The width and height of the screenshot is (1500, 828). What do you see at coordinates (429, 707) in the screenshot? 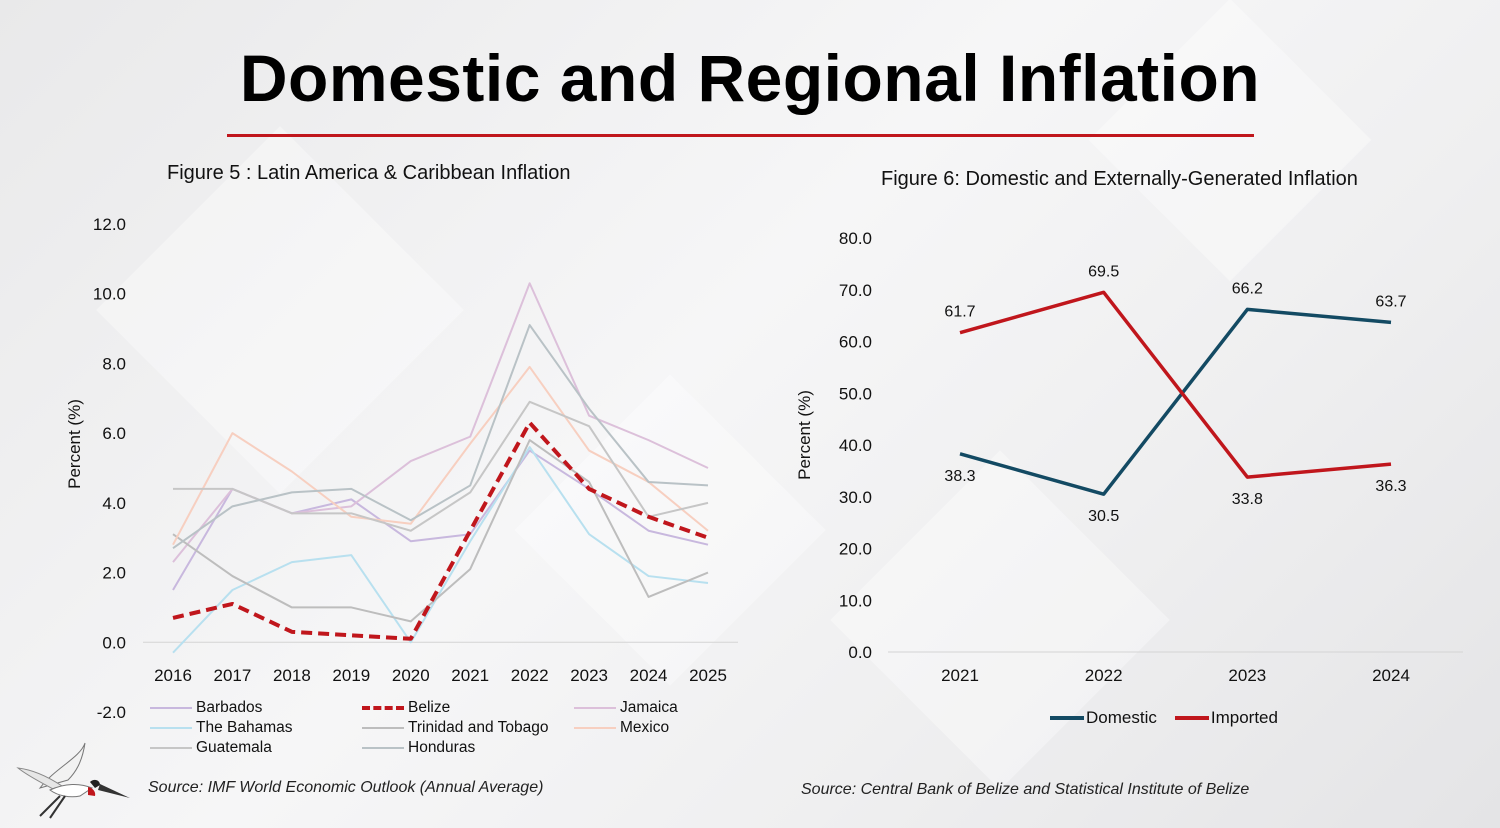
I see `figure5-legend-label: Belize` at bounding box center [429, 707].